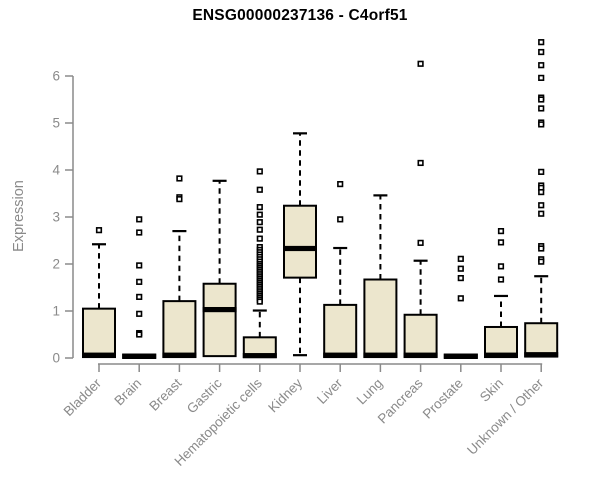 The image size is (600, 500). I want to click on boxplot-breast, so click(179, 267).